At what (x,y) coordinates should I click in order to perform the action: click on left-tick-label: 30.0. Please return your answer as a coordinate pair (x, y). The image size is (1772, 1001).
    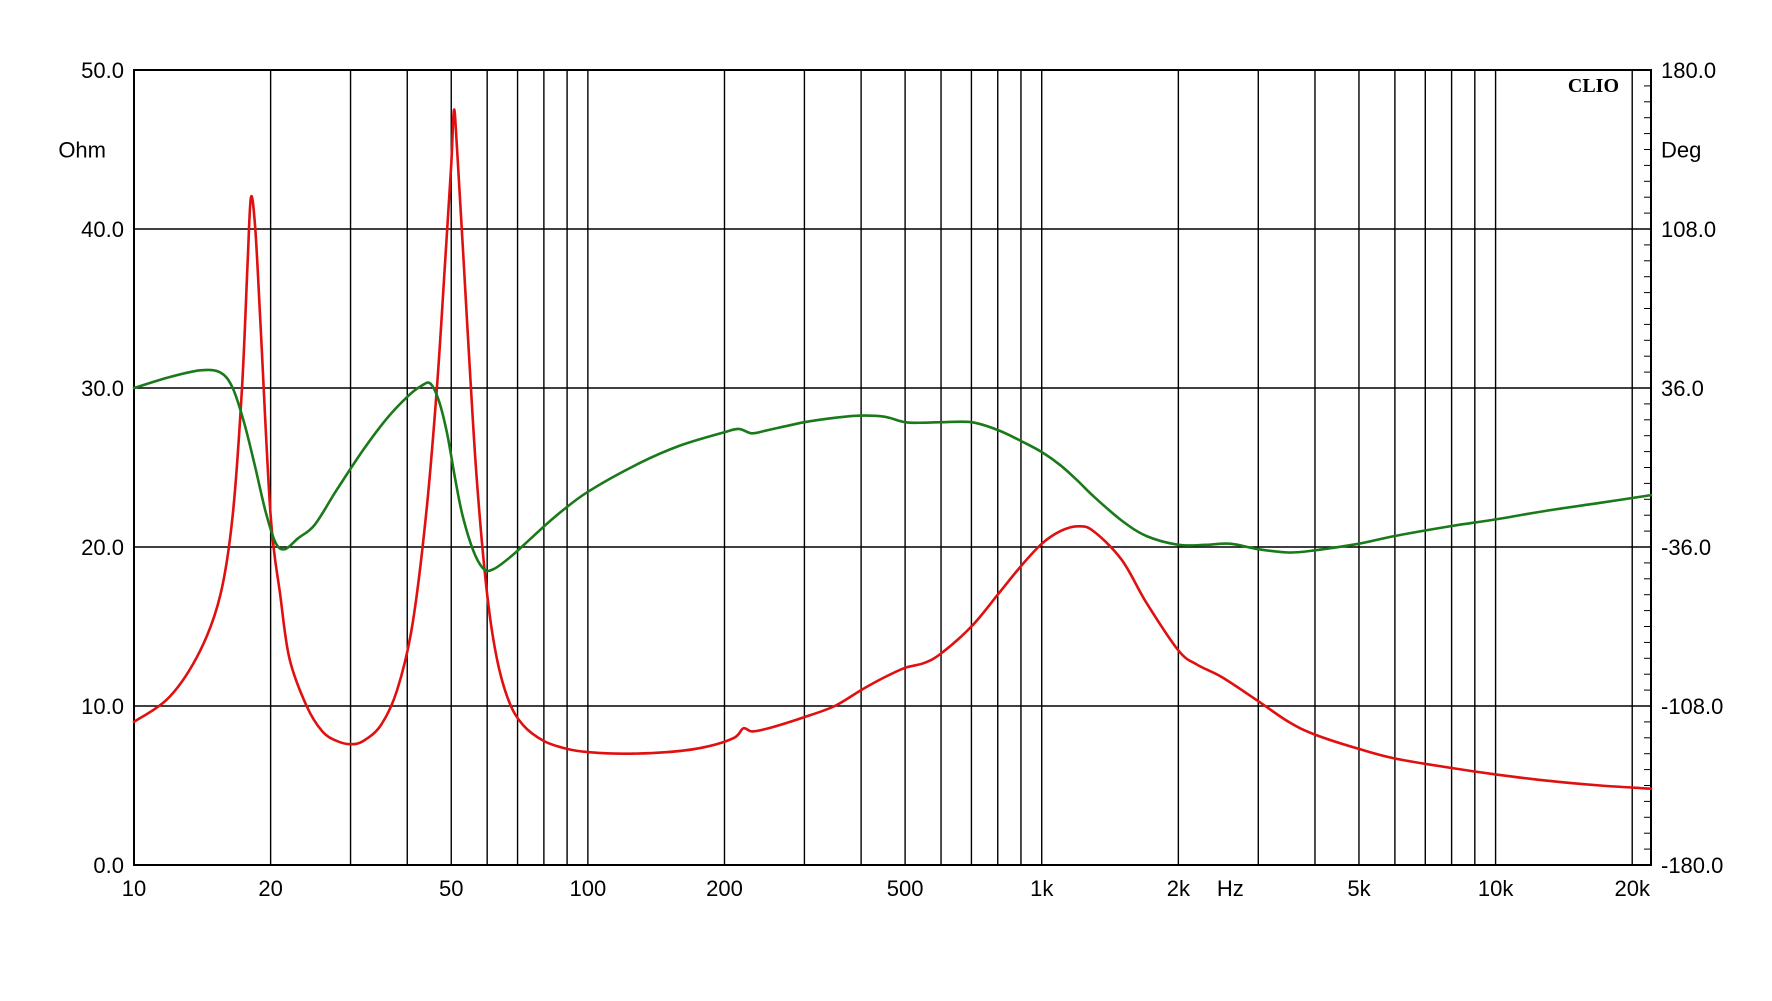
    Looking at the image, I should click on (102, 388).